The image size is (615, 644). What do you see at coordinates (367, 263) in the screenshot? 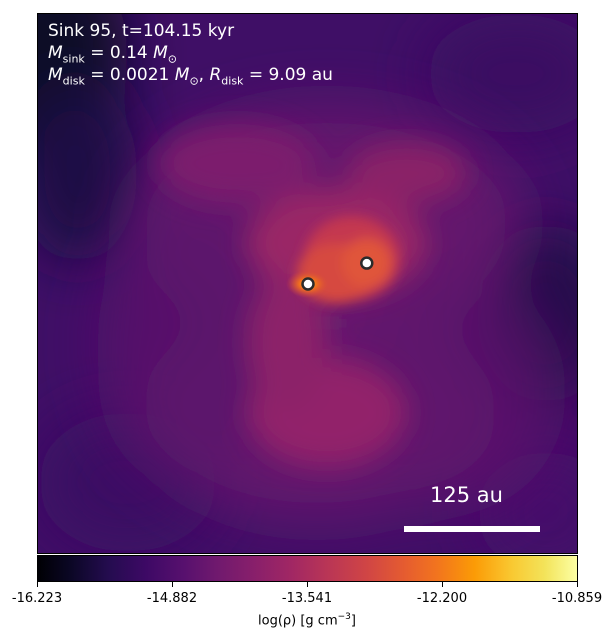
I see `companion-sink-marker` at bounding box center [367, 263].